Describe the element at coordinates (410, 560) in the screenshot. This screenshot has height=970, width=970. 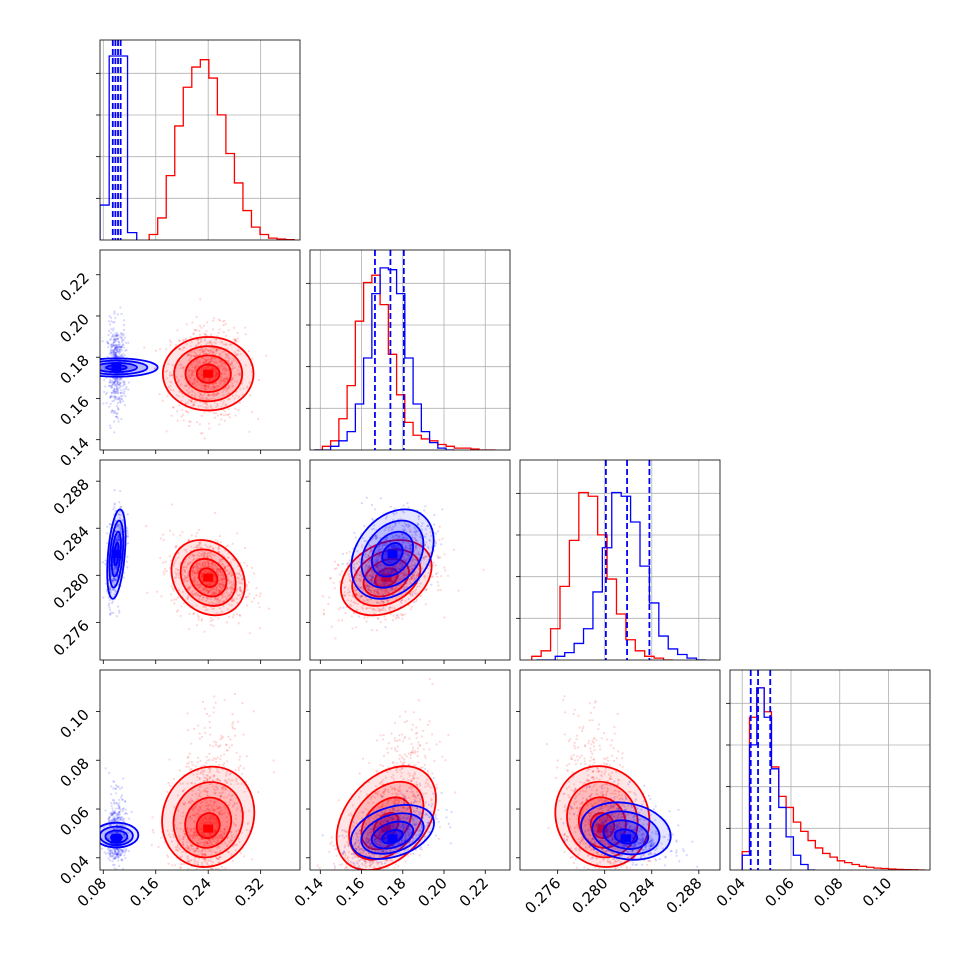
I see `panel-1-2-frame` at that location.